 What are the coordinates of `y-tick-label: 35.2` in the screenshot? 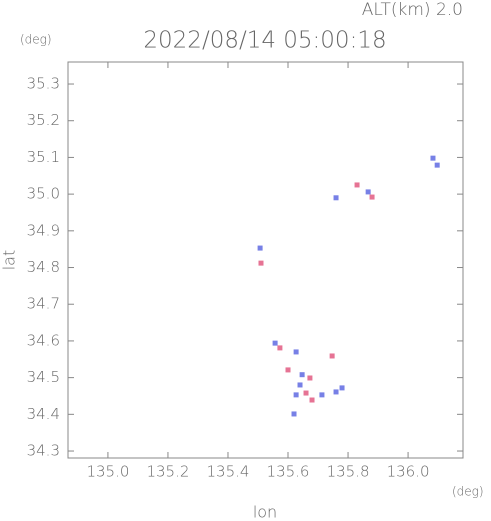 It's located at (43, 120).